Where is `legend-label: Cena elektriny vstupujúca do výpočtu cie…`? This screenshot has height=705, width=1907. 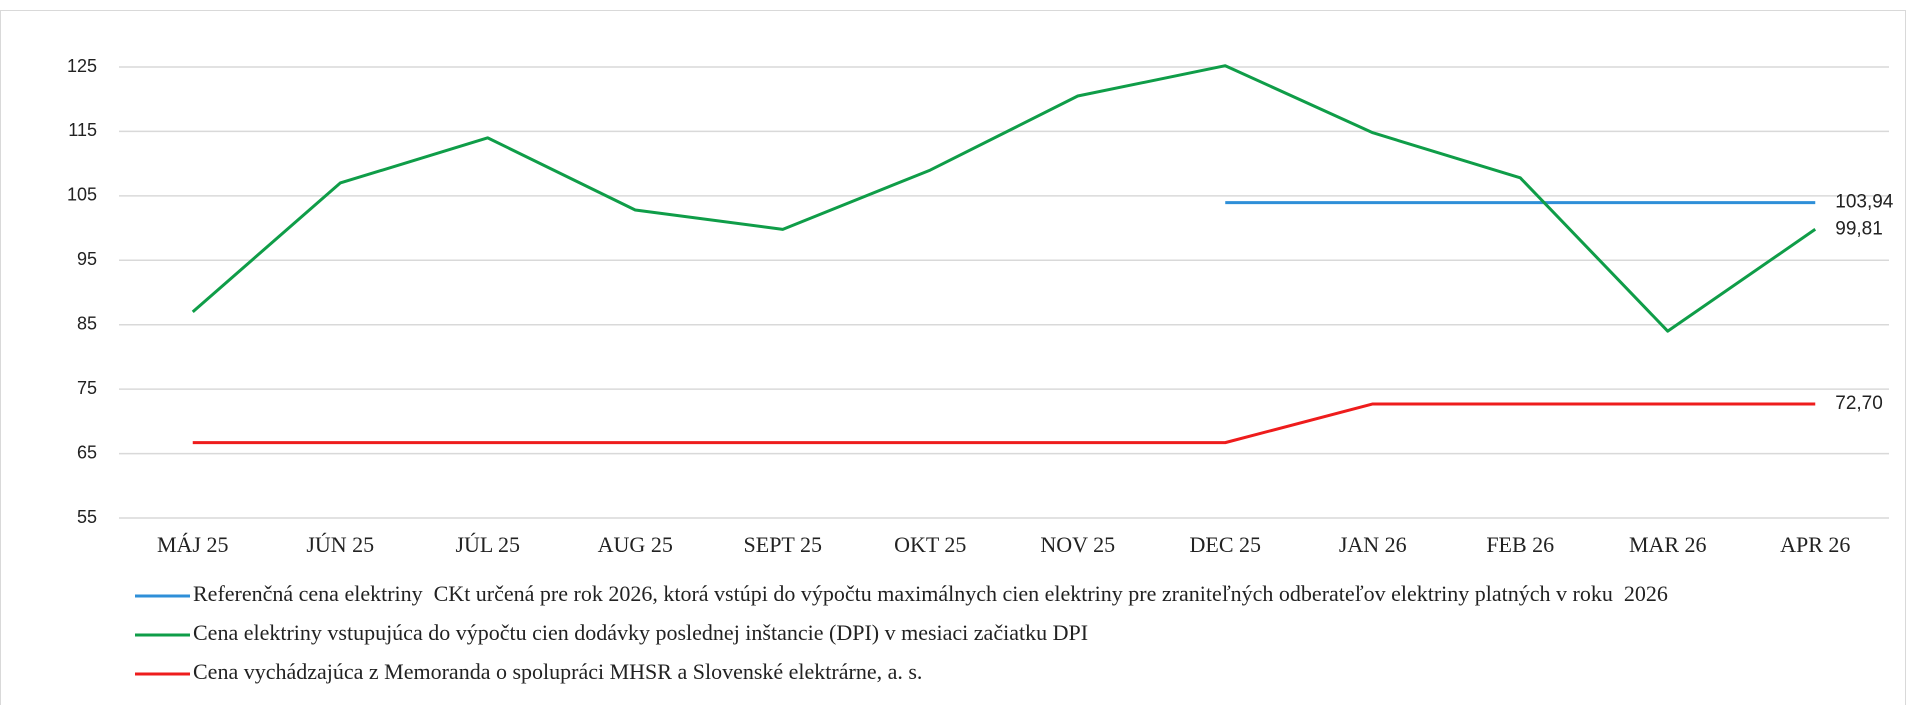 legend-label: Cena elektriny vstupujúca do výpočtu cie… is located at coordinates (640, 632).